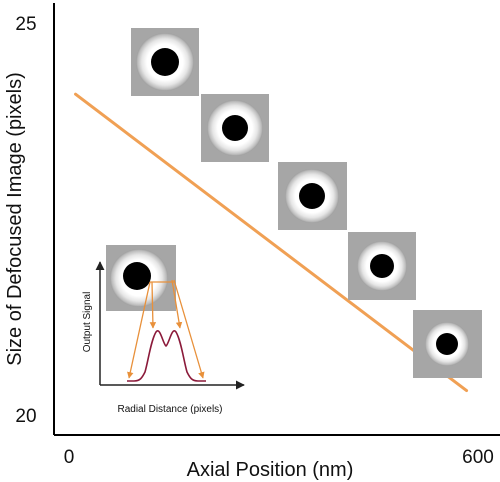 This screenshot has width=500, height=482. Describe the element at coordinates (87, 322) in the screenshot. I see `inset-y-axis-title: Output Signal` at that location.